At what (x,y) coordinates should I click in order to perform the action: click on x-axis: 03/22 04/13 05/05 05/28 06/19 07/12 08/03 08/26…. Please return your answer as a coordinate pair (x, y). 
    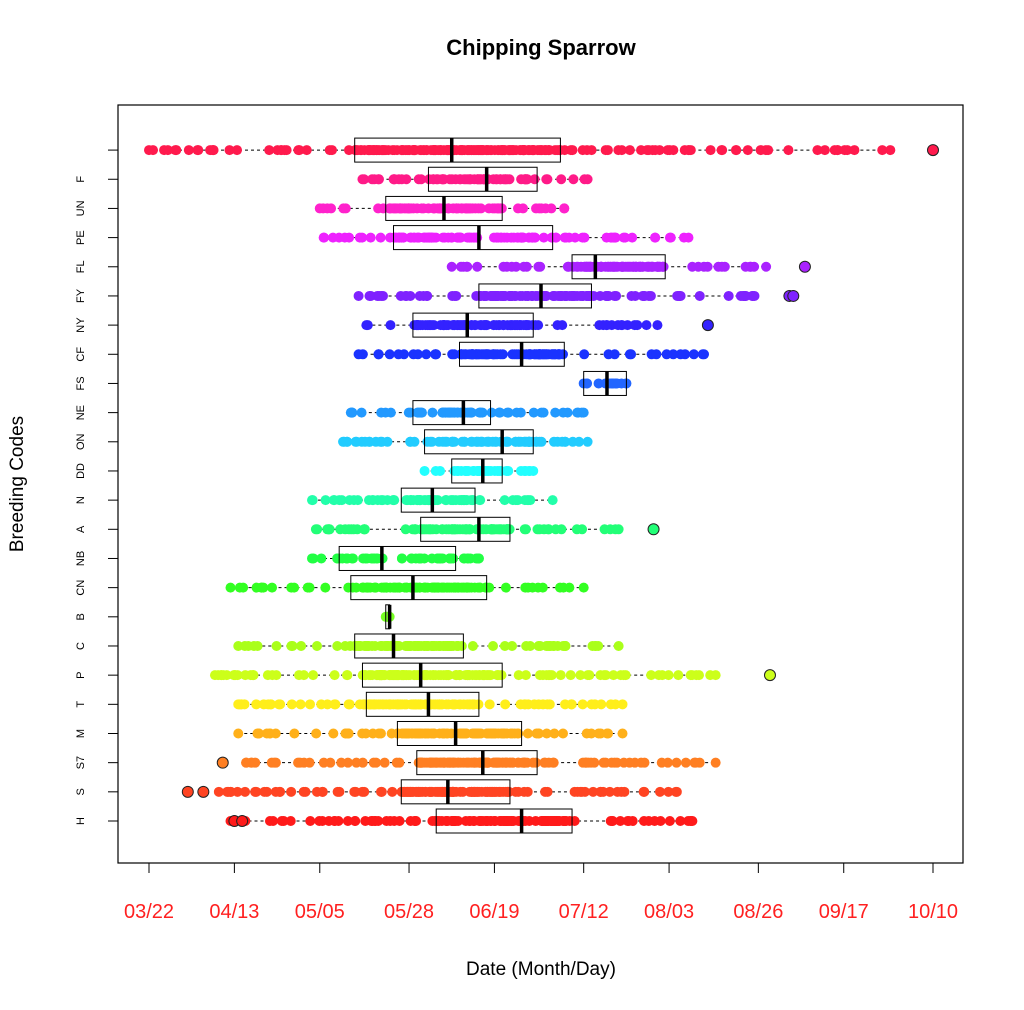
    Looking at the image, I should click on (541, 892).